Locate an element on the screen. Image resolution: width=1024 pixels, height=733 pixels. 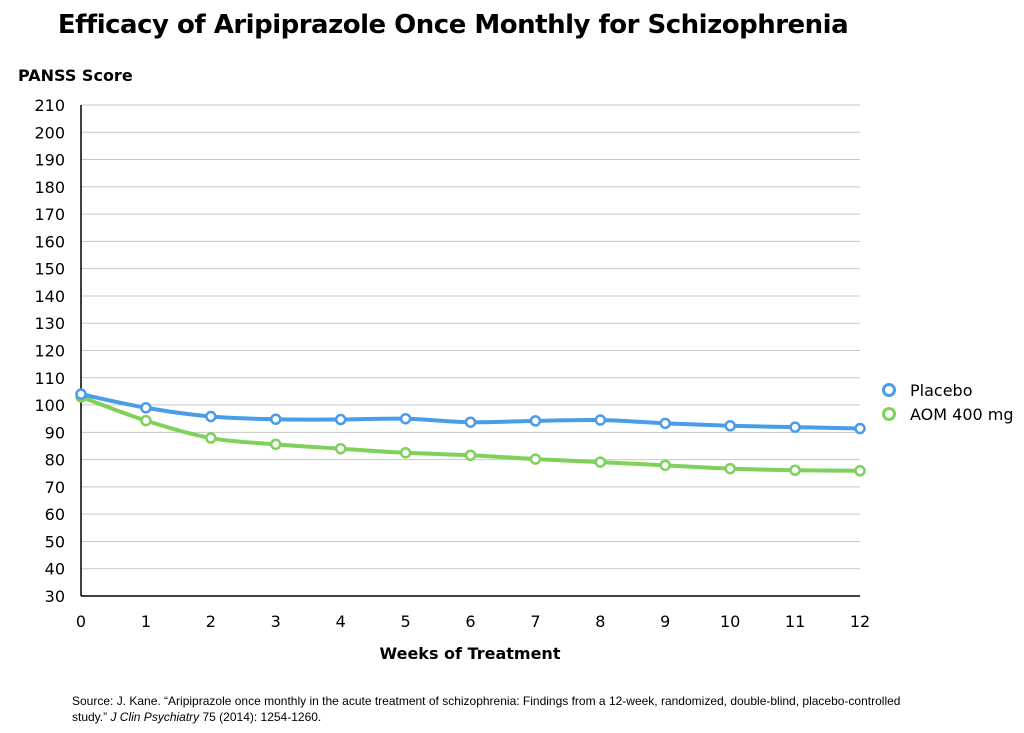
y-axis-label: PANSS Score is located at coordinates (75, 75).